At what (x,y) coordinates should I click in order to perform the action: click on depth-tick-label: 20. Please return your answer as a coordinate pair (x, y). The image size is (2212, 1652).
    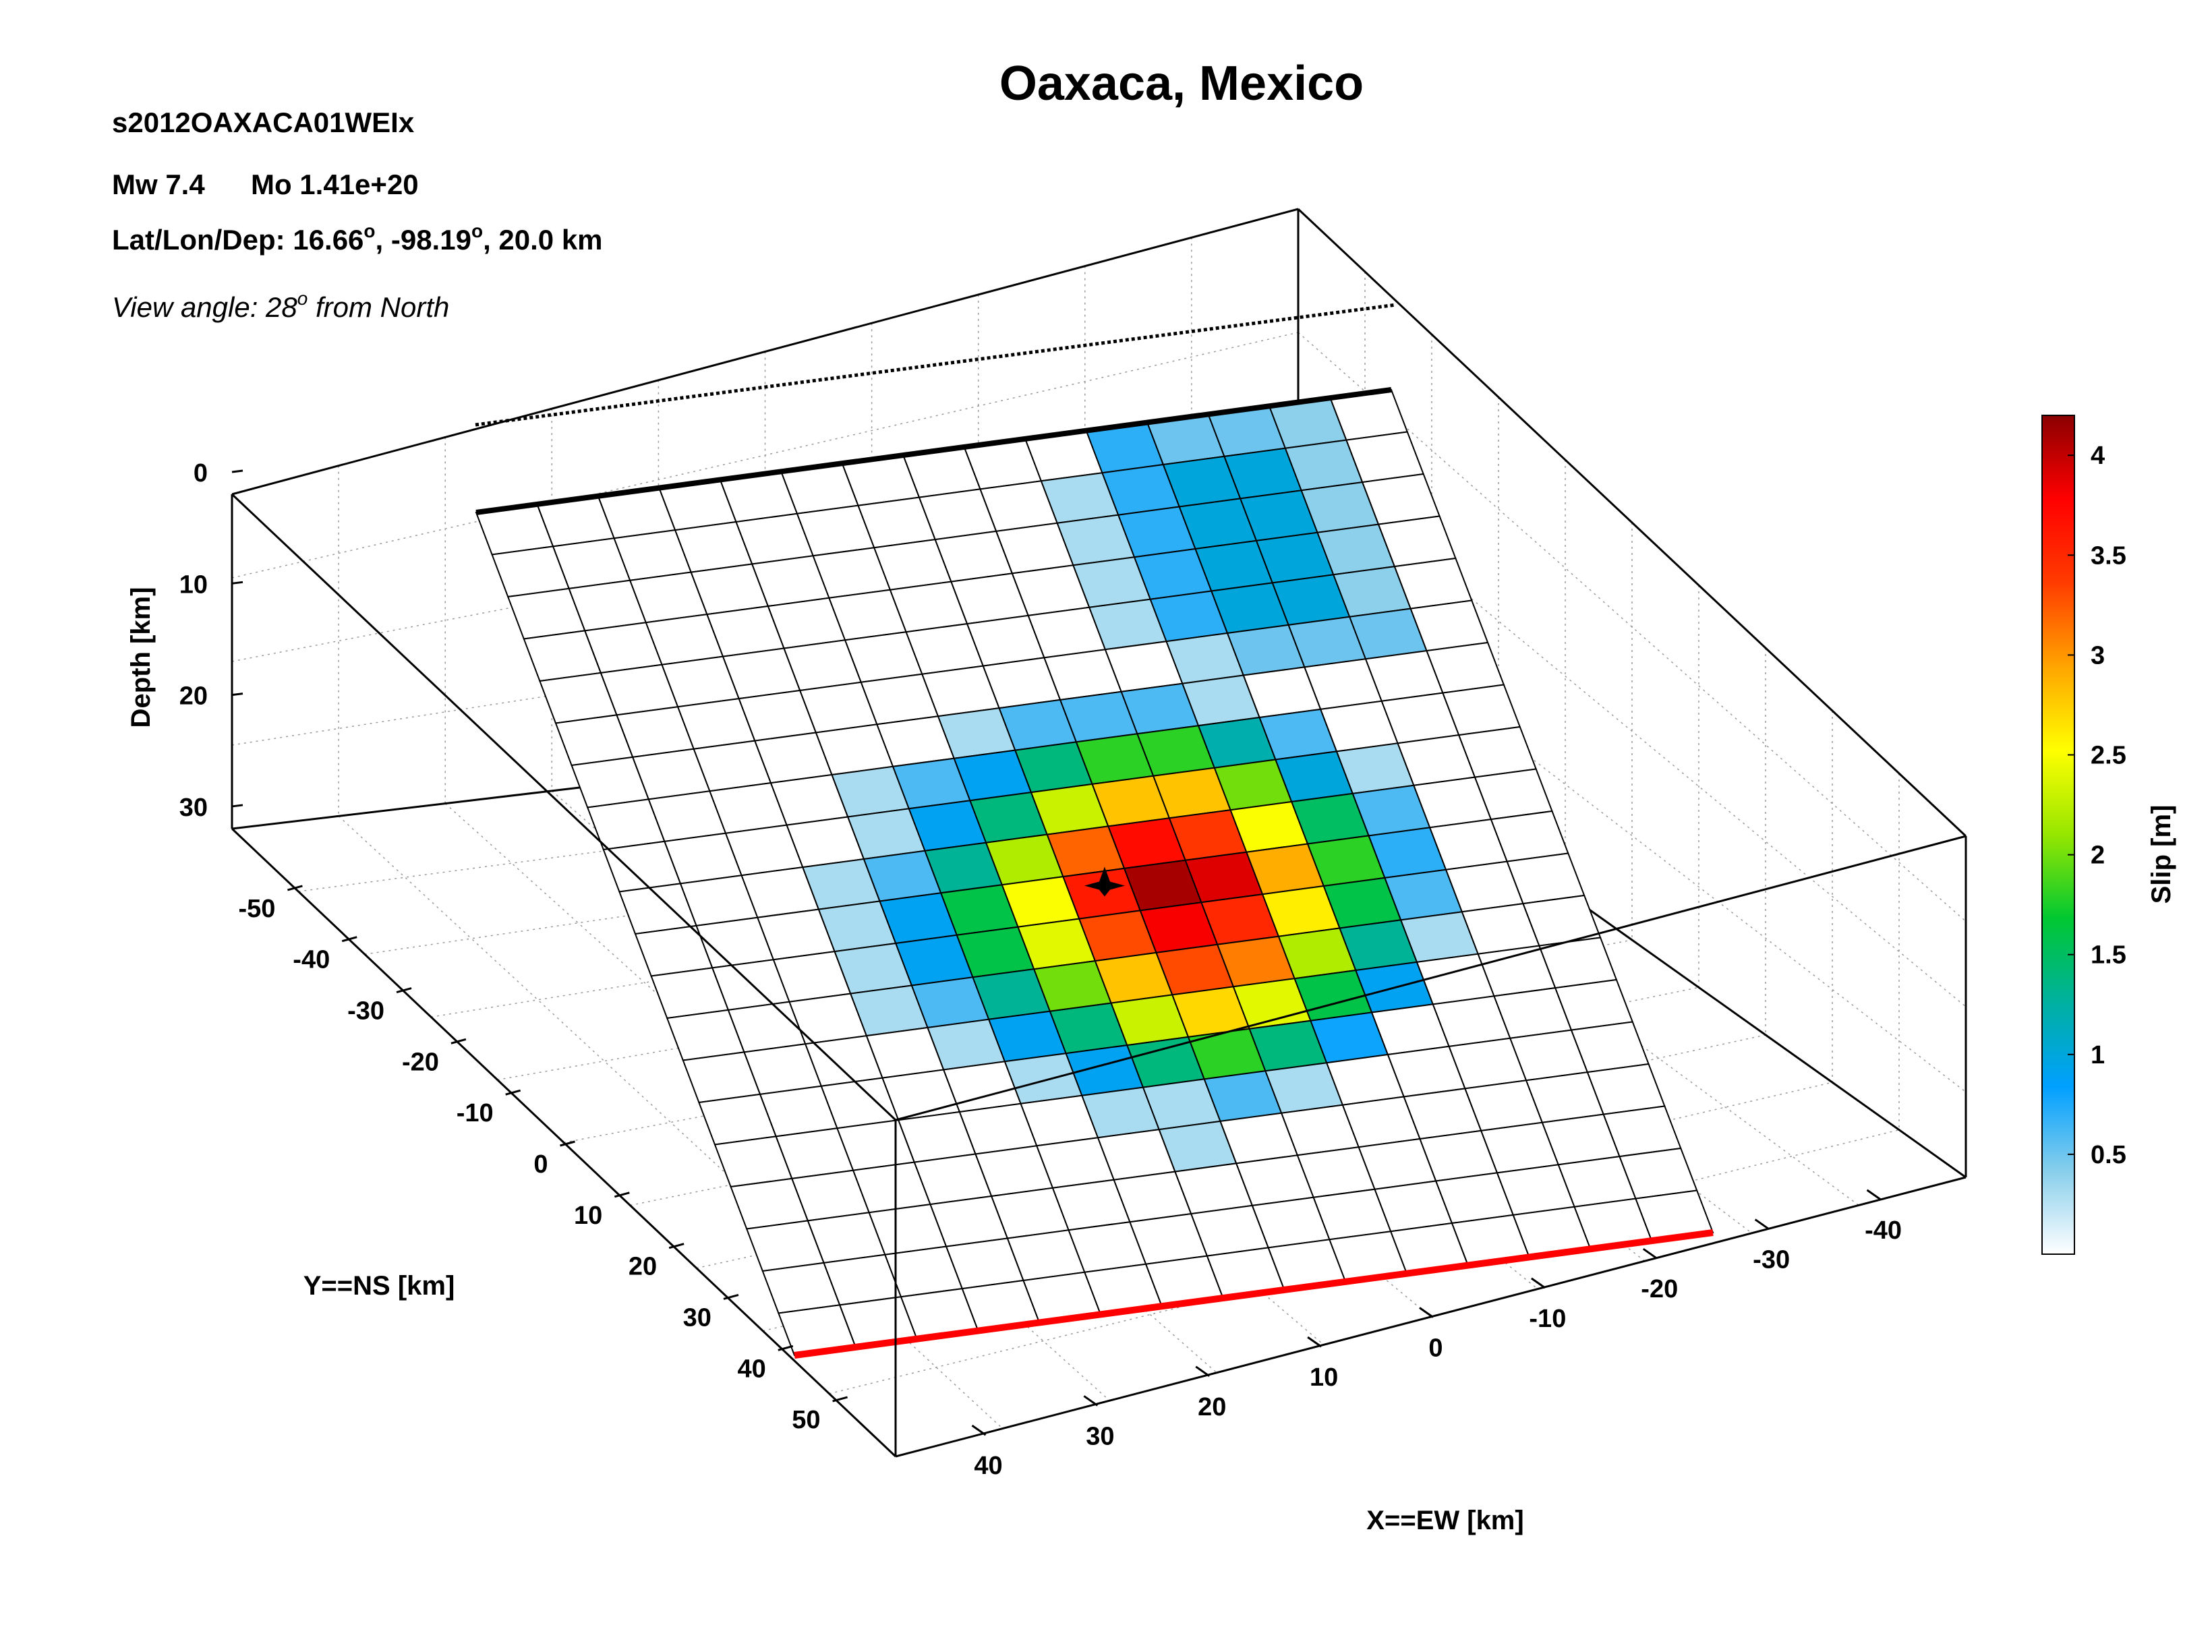
    Looking at the image, I should click on (193, 696).